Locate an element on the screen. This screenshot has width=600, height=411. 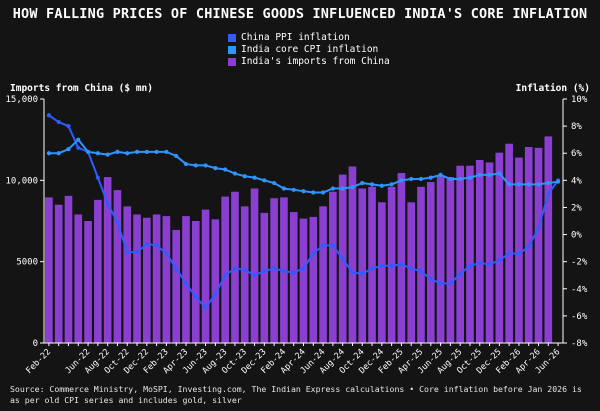
y-right-tick-label: -2% is located at coordinates (579, 263).